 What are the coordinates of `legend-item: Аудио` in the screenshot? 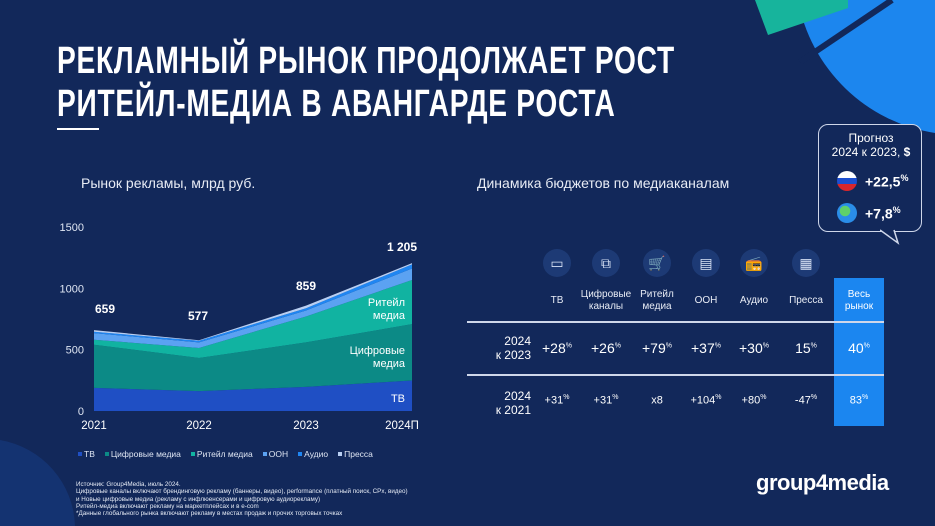 It's located at (313, 454).